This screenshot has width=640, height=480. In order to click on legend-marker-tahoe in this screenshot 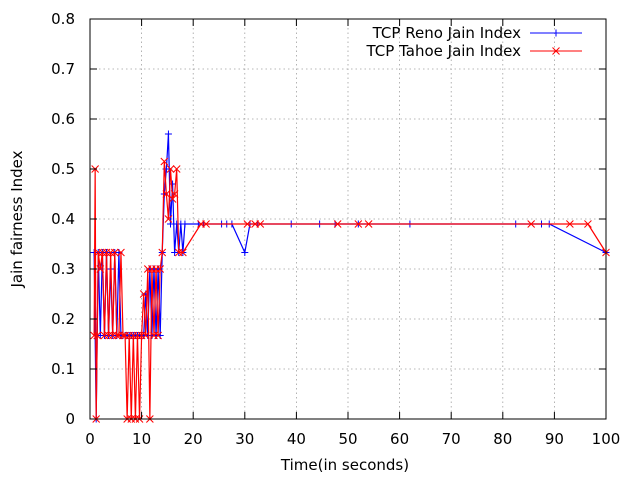, I will do `click(556, 51)`.